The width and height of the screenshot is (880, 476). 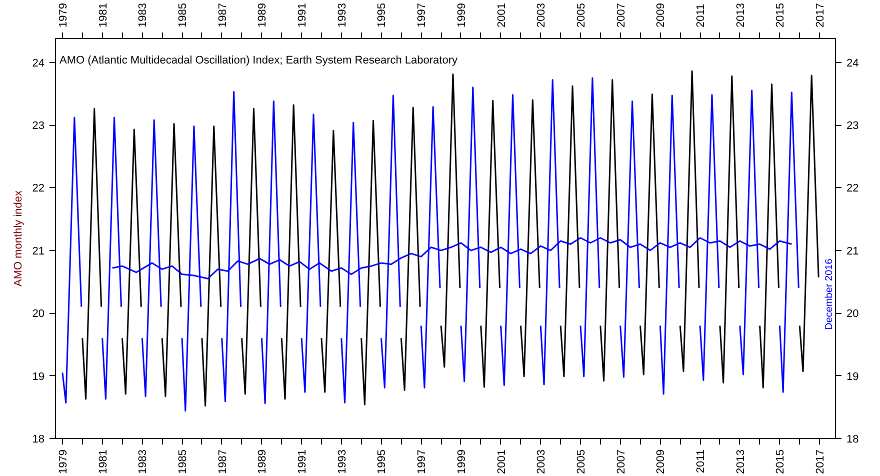 What do you see at coordinates (382, 461) in the screenshot?
I see `x-tick-label: 1995` at bounding box center [382, 461].